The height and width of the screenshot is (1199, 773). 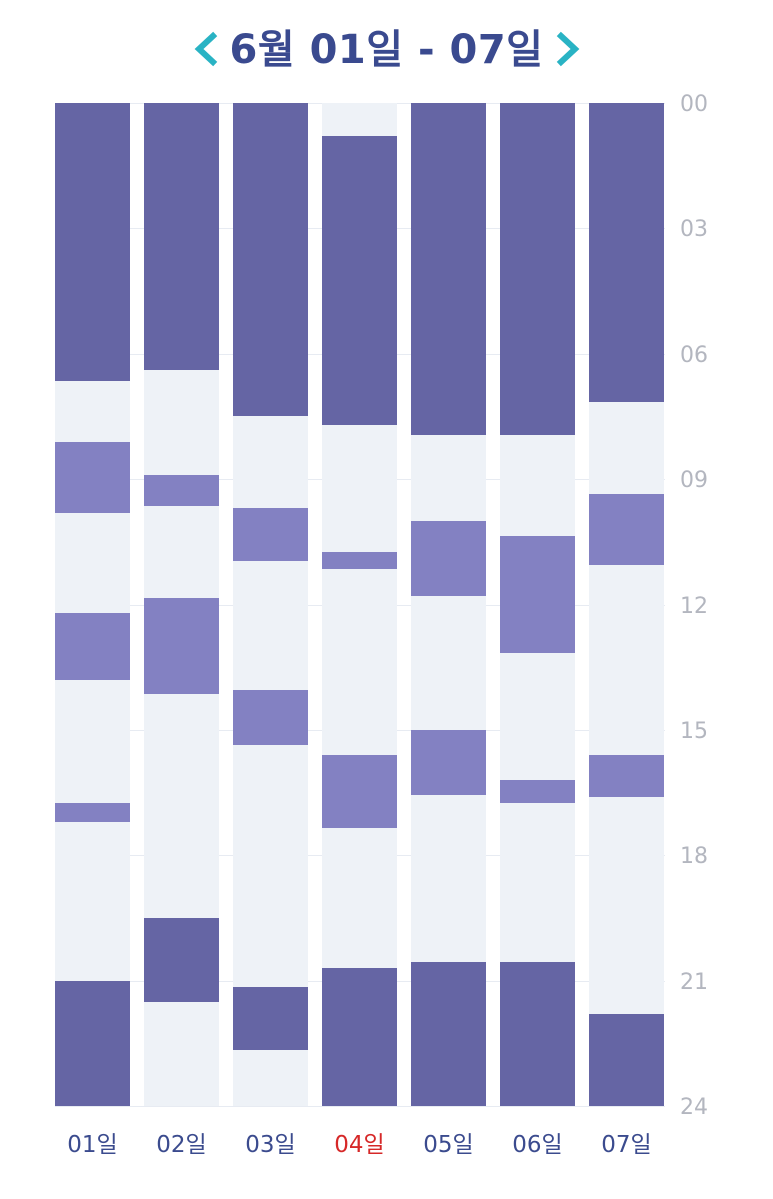 I want to click on y-tick-label: 18, so click(x=694, y=856).